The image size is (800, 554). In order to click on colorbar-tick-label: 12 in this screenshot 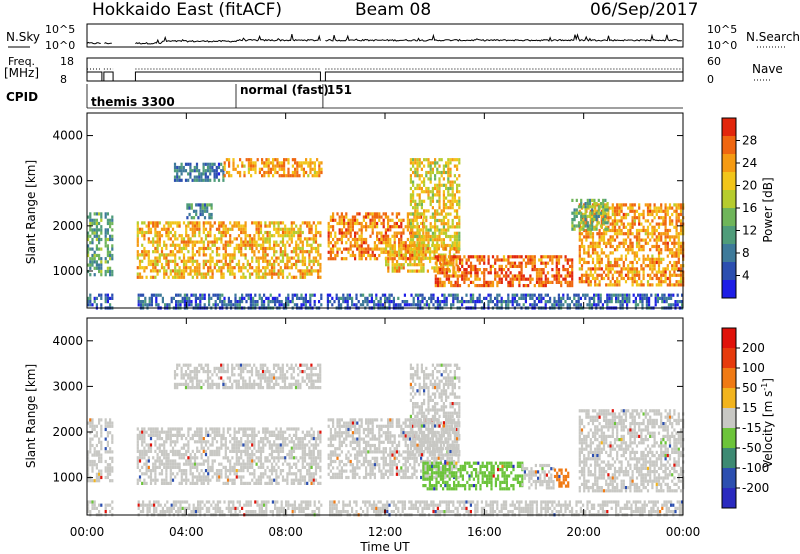, I will do `click(749, 231)`.